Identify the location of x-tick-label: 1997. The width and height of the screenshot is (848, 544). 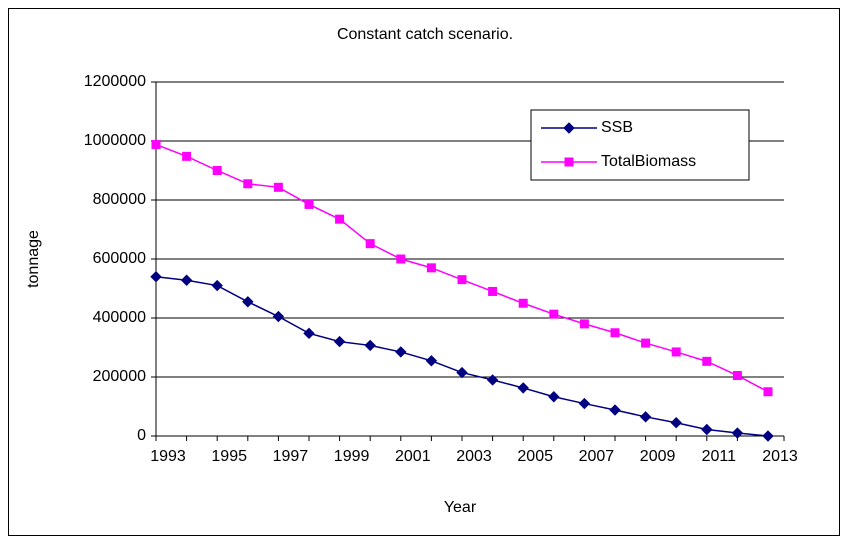
(291, 456).